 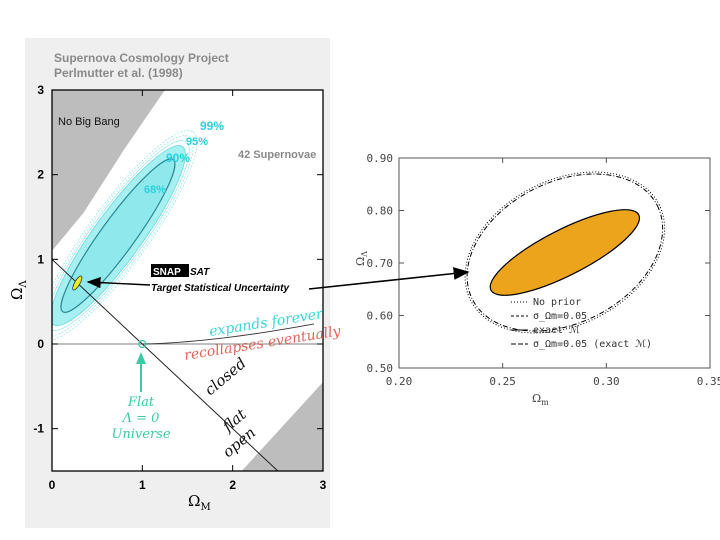 I want to click on left-xtick-label: 3, so click(x=323, y=485).